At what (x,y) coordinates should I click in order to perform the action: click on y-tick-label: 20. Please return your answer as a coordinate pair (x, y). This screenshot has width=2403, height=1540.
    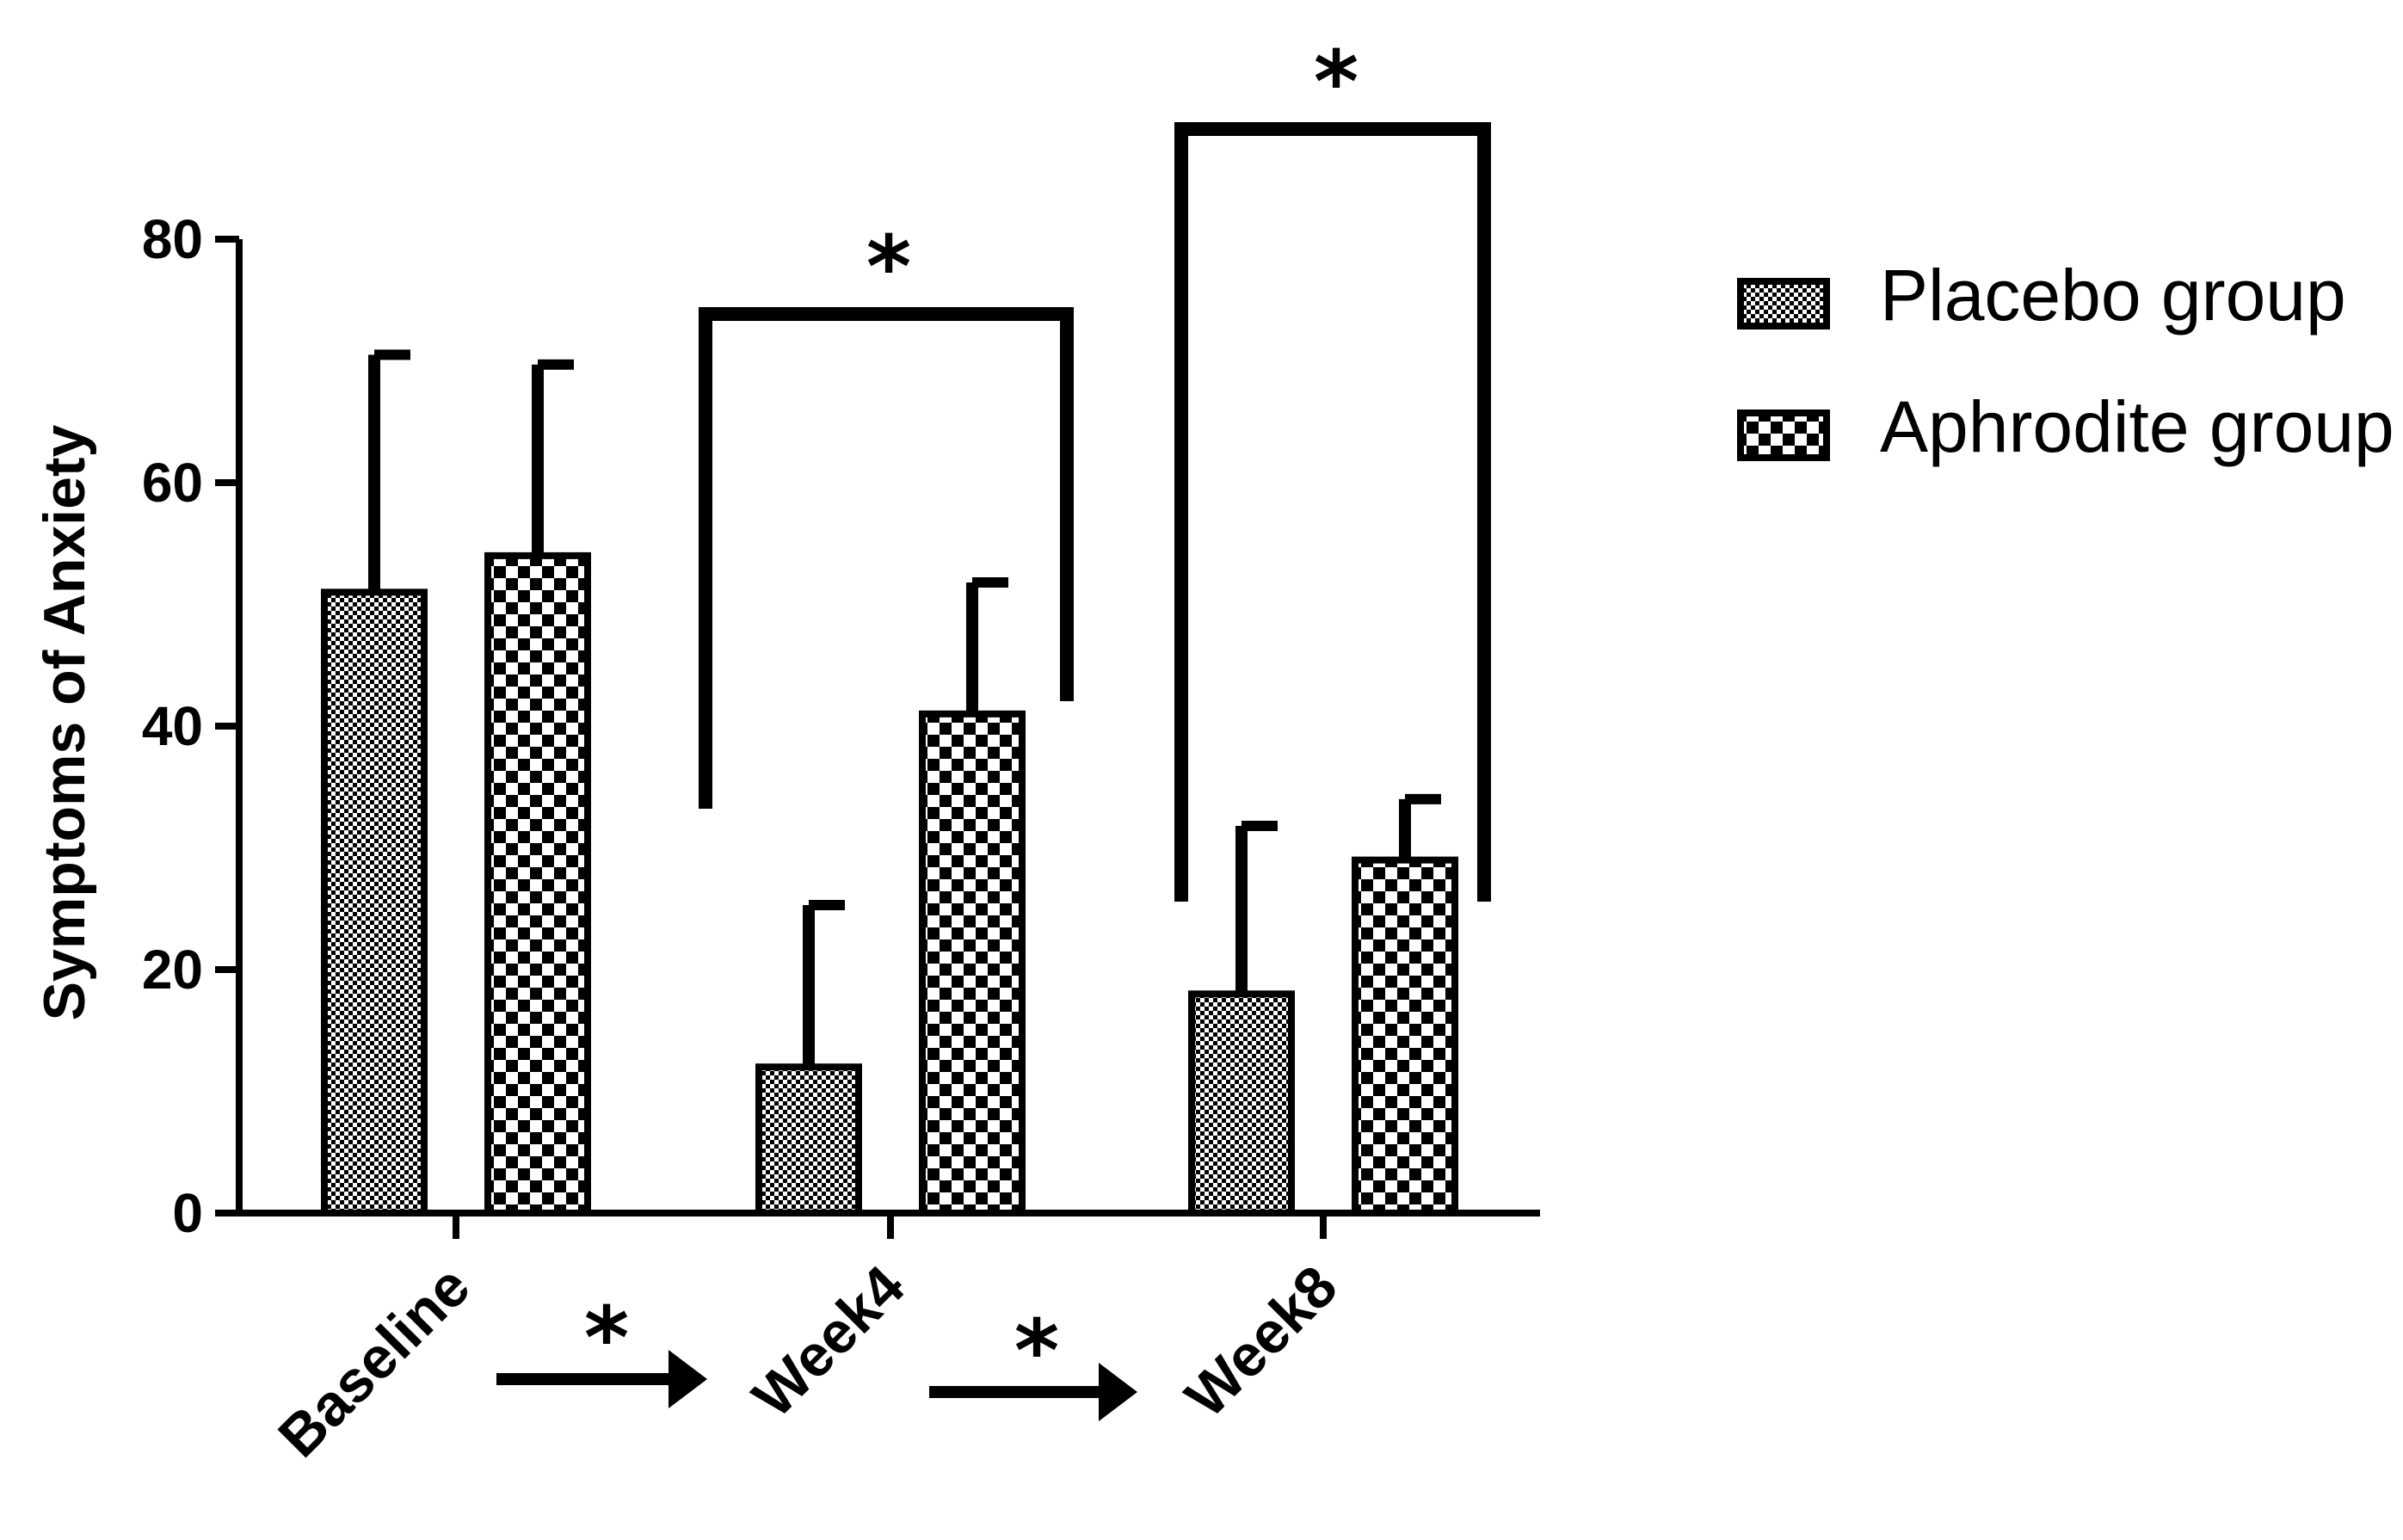
    Looking at the image, I should click on (172, 970).